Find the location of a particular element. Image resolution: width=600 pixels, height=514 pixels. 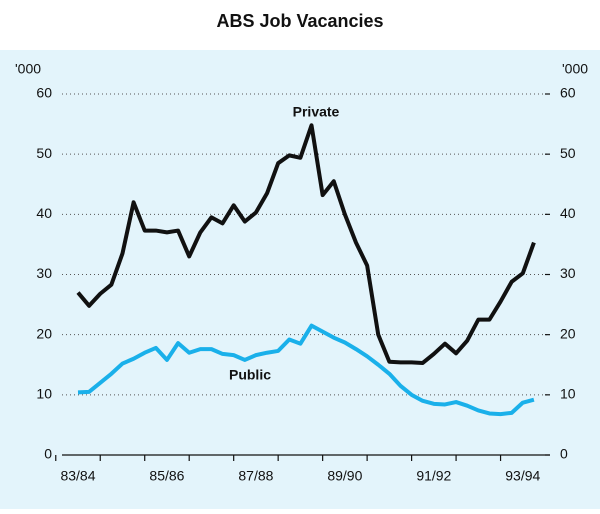

x-tick-label: 85/86 is located at coordinates (166, 476).